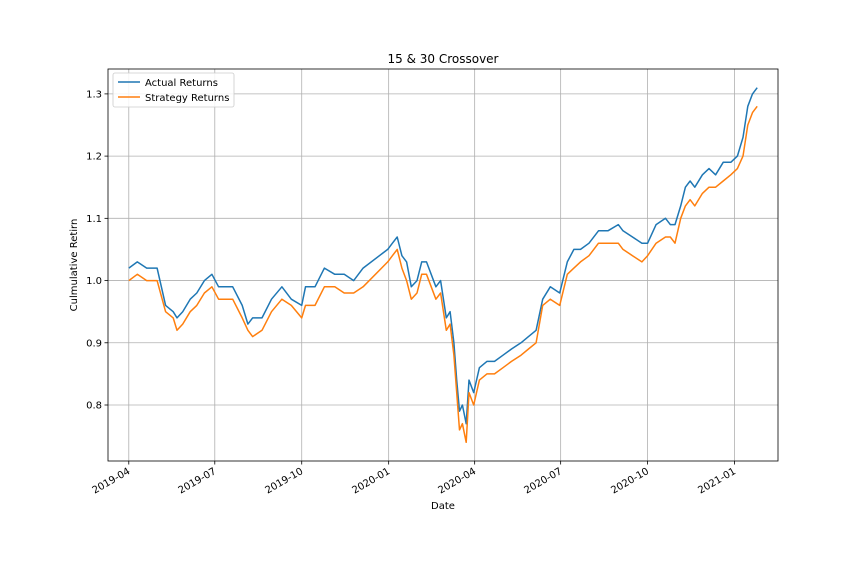 The image size is (864, 576). I want to click on y-axis-label: Culmulative Retirn, so click(74, 265).